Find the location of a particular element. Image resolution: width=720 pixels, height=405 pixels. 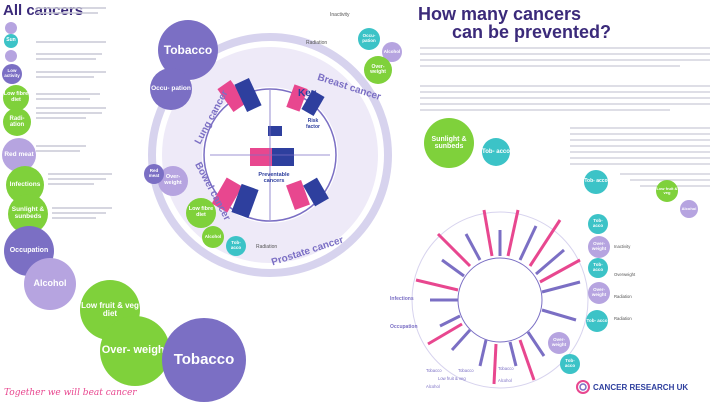

ring-overweight: Over- weight is located at coordinates (173, 181).